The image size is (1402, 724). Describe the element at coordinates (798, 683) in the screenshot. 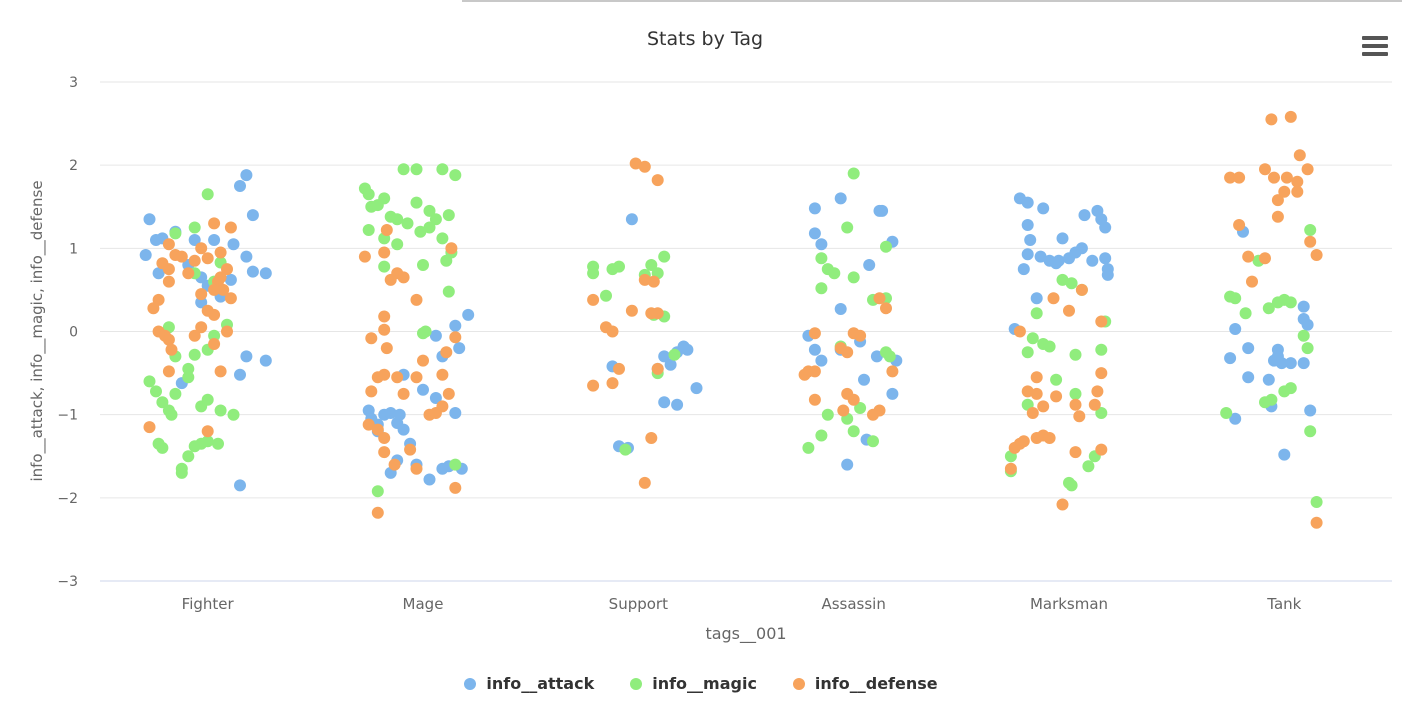

I see `legend-marker-defense` at that location.